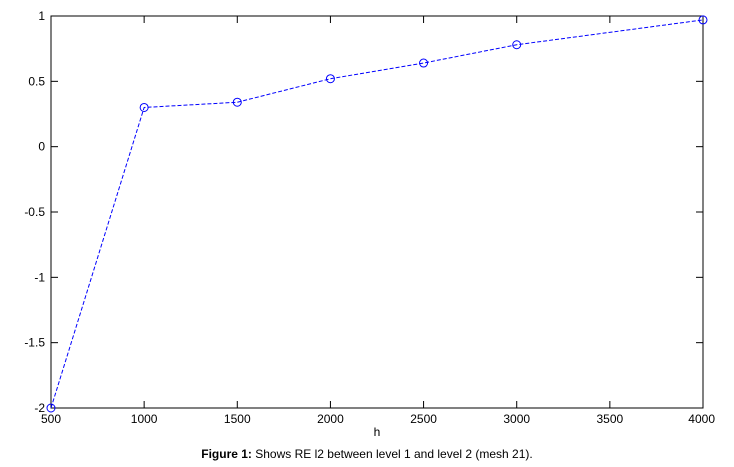  I want to click on x-tick-label: 500, so click(51, 419).